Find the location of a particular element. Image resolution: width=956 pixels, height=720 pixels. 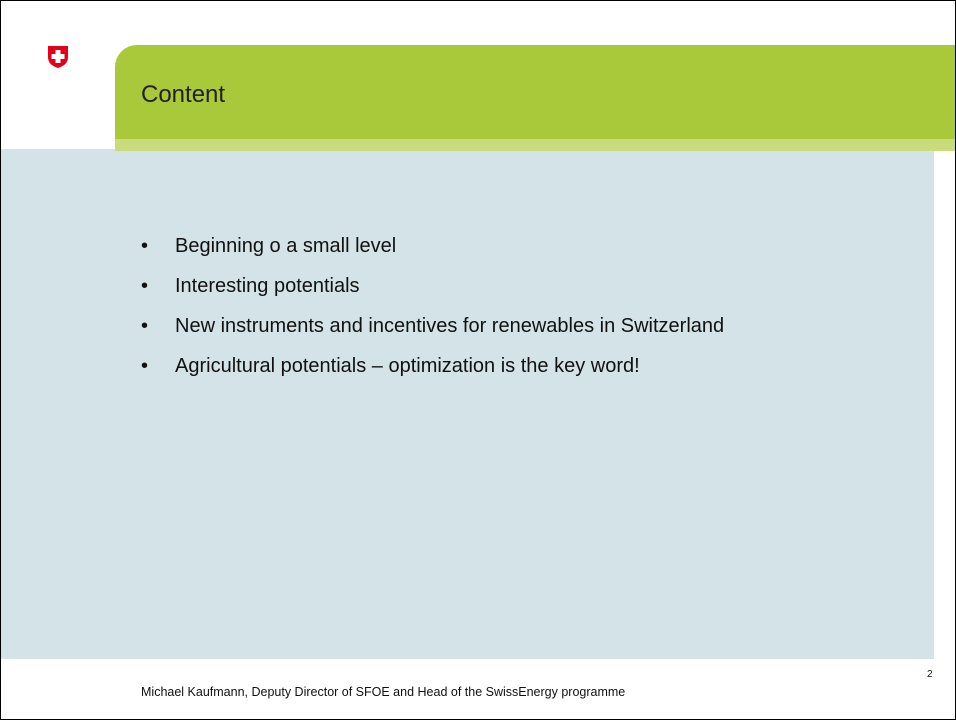

page-number: 2 is located at coordinates (930, 674).